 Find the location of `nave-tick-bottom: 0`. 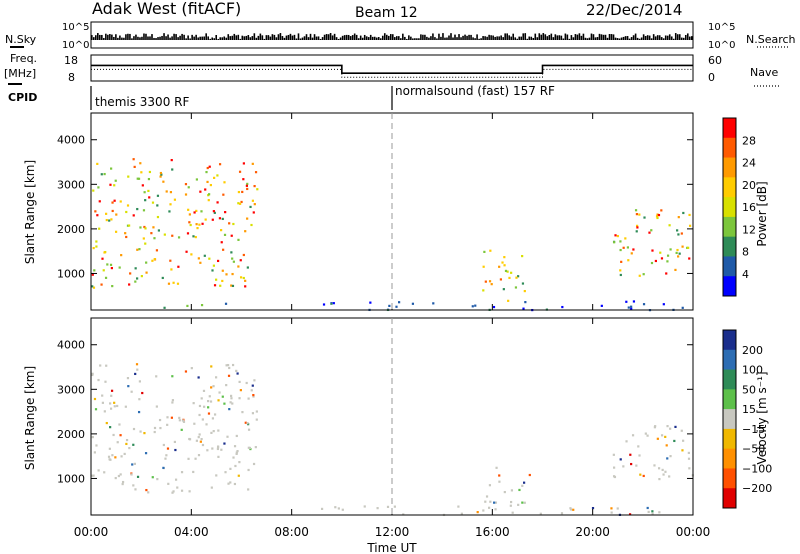

nave-tick-bottom: 0 is located at coordinates (711, 77).